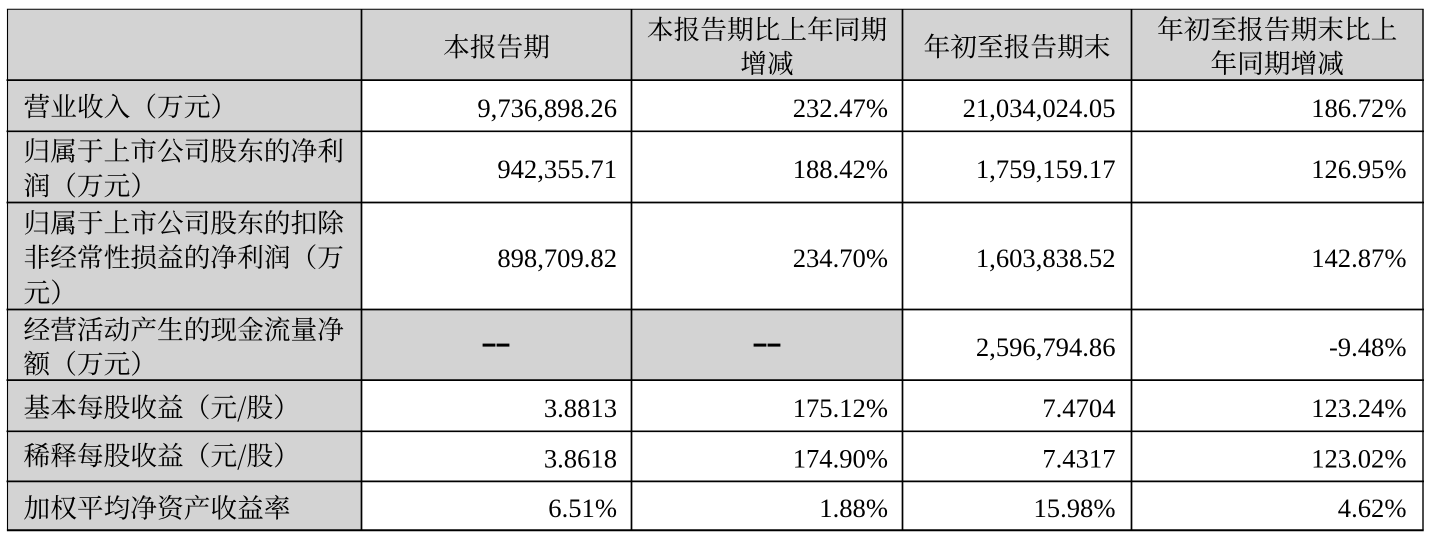 This screenshot has width=1433, height=542. What do you see at coordinates (1046, 169) in the screenshot?
I see `svg-text: 1,759,159.17` at bounding box center [1046, 169].